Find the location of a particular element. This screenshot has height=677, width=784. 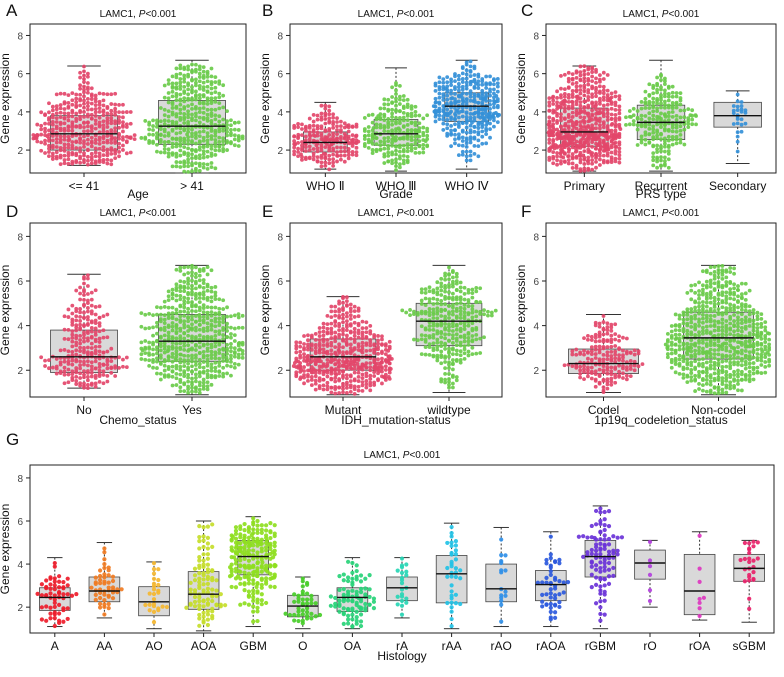

panel-letter: E is located at coordinates (267, 211).